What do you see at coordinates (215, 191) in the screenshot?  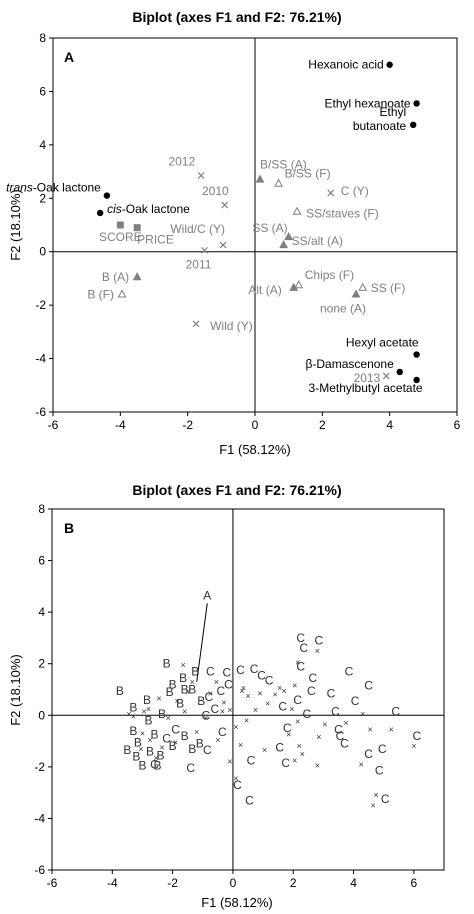 I see `point-label: 2010` at bounding box center [215, 191].